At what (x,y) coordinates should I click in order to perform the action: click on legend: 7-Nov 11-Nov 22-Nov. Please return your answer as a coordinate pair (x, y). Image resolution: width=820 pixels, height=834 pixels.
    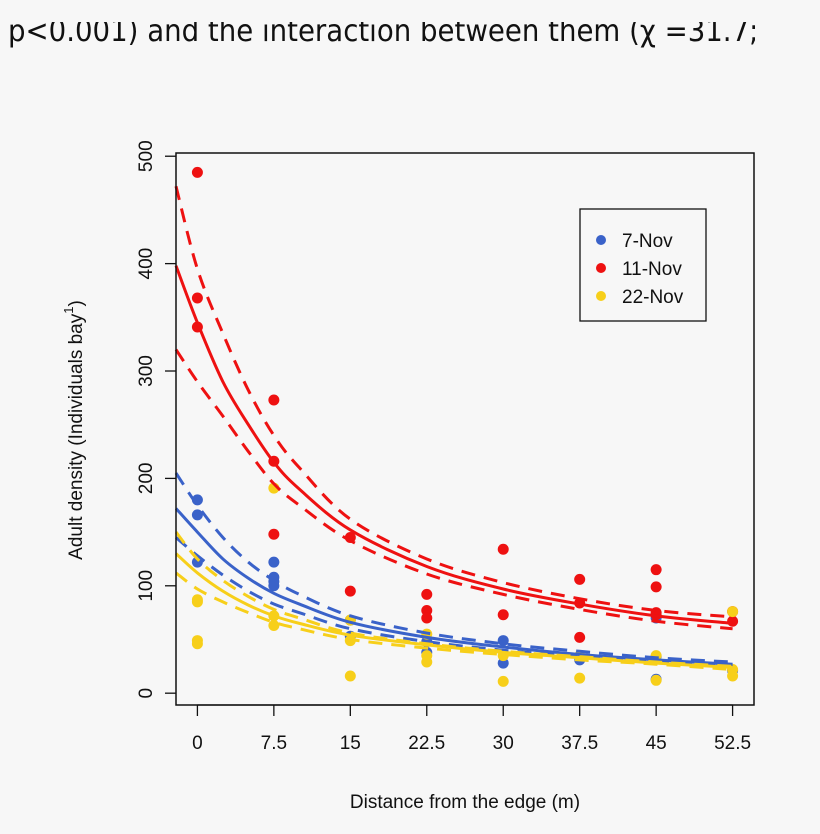
    Looking at the image, I should click on (643, 265).